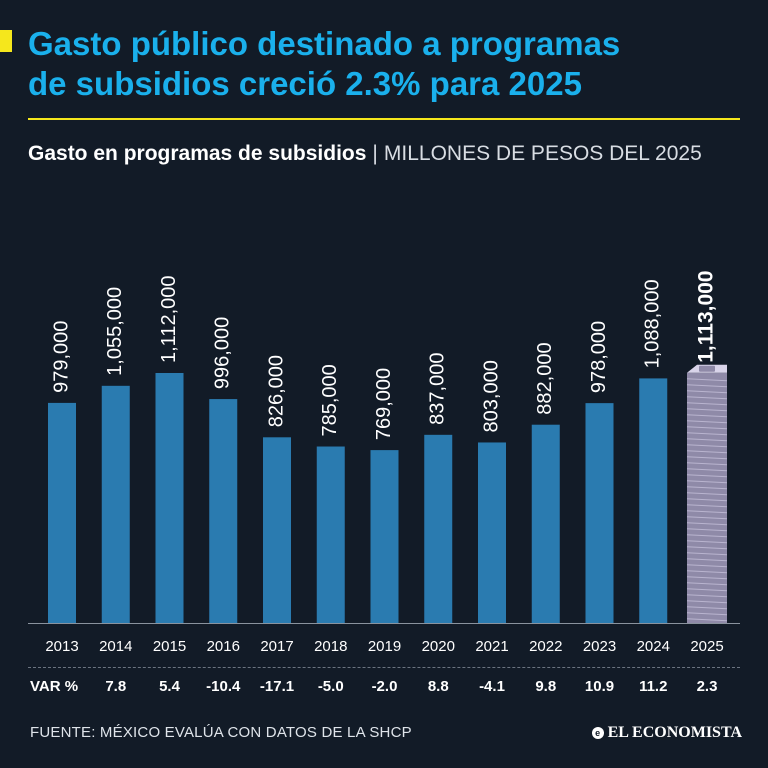 This screenshot has height=768, width=768. I want to click on brand-logo: e EL ECONOMISTA, so click(666, 733).